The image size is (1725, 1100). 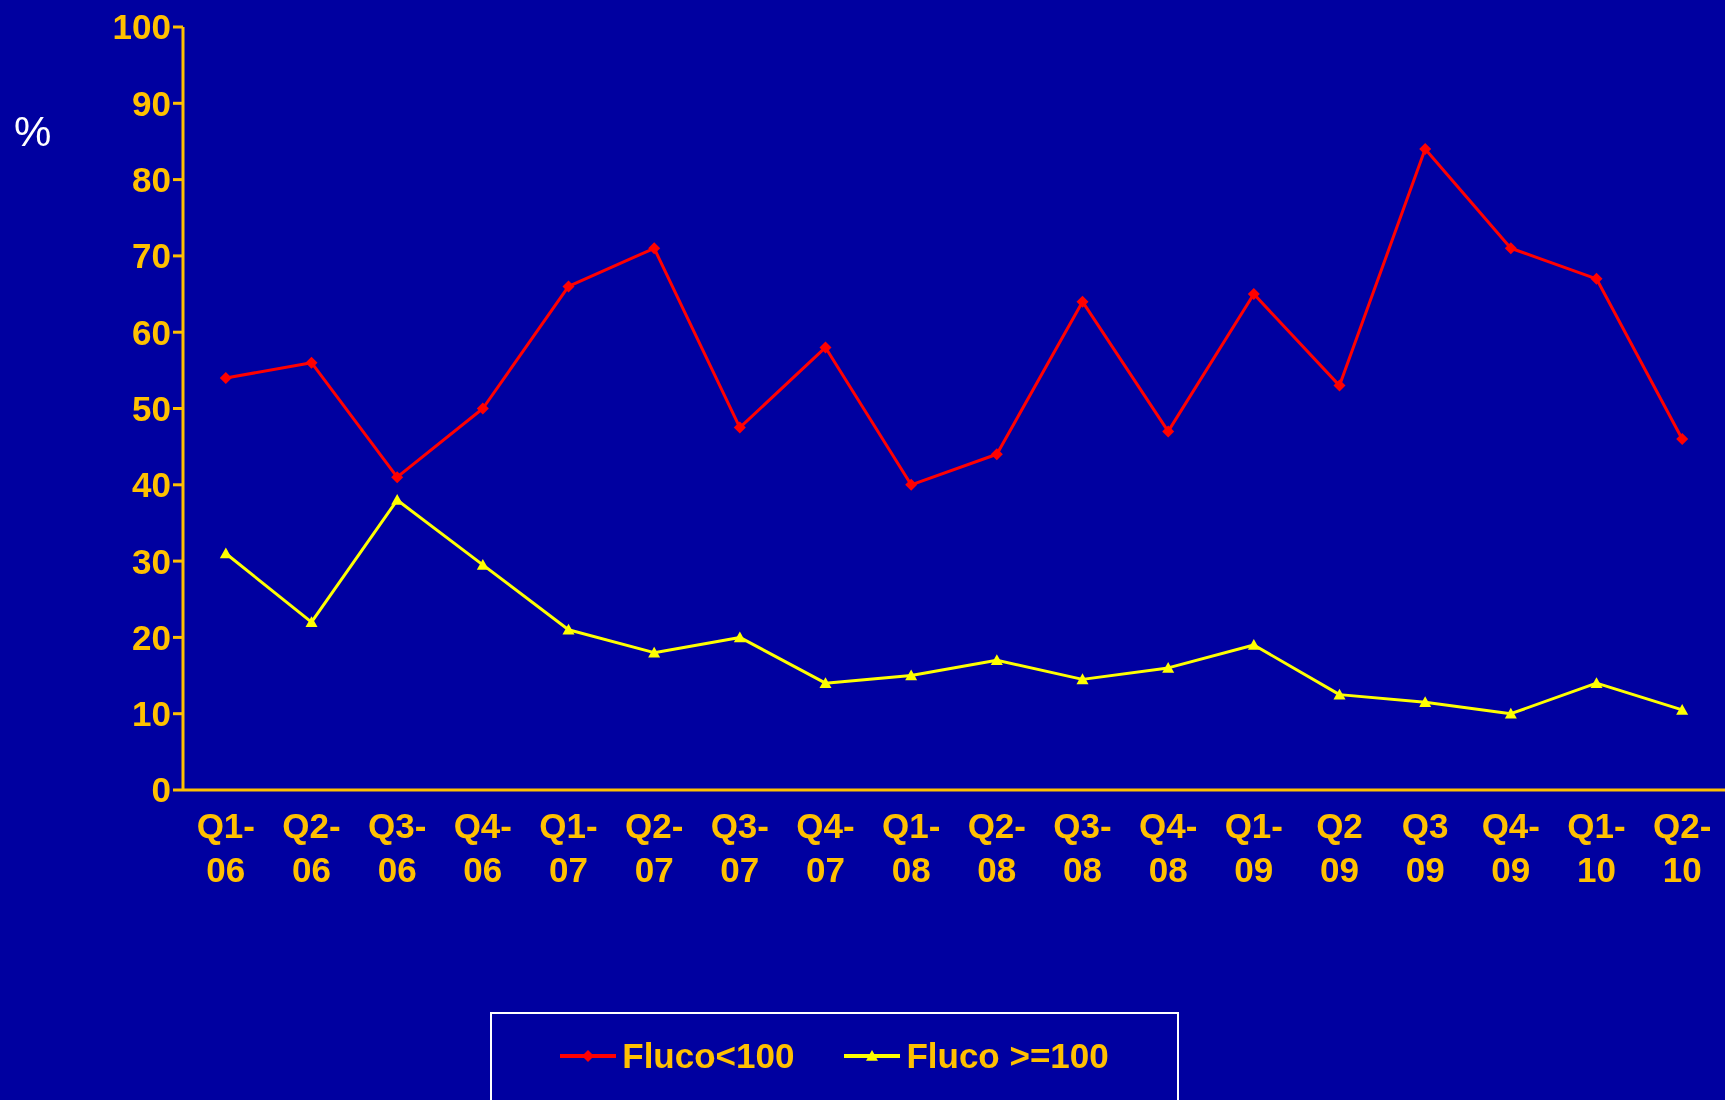 I want to click on y-tick-label: 80, so click(x=151, y=180).